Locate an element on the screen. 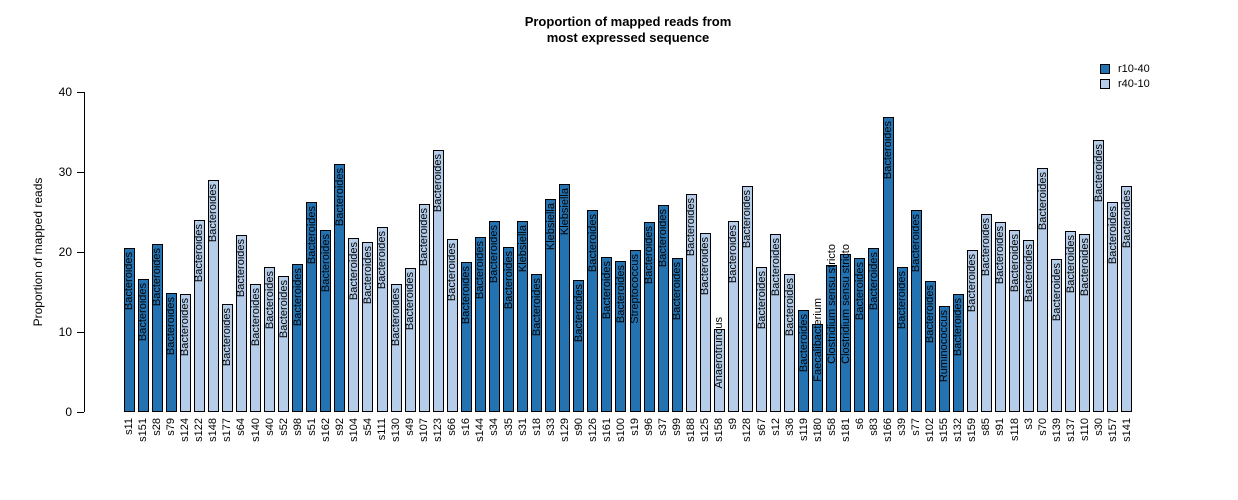  bar-s99 is located at coordinates (677, 335).